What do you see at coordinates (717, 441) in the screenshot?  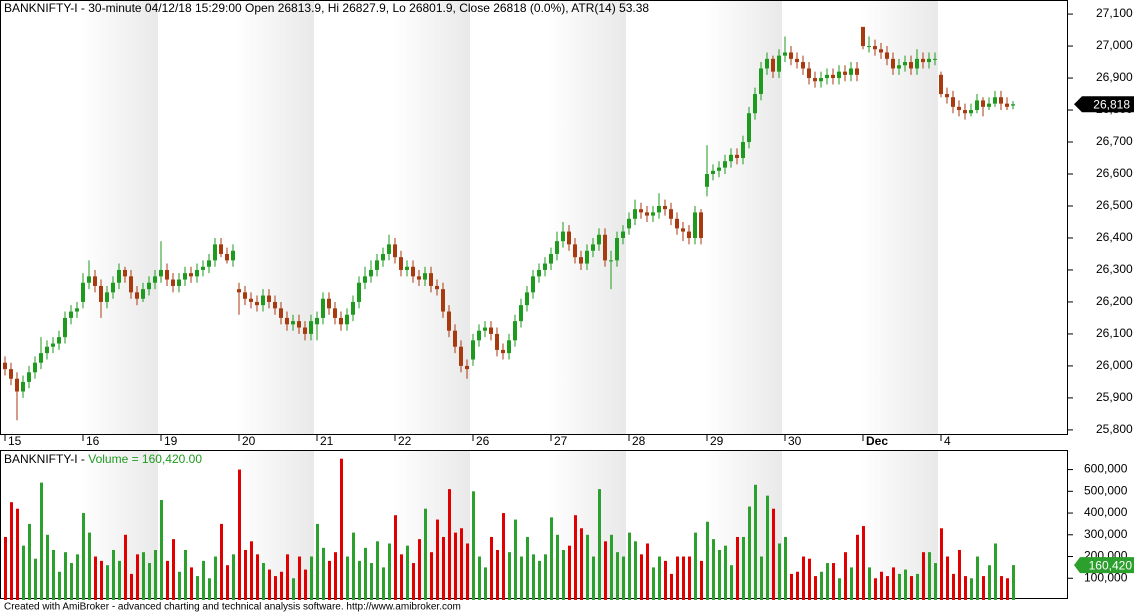 I see `x-tick-label: 29` at bounding box center [717, 441].